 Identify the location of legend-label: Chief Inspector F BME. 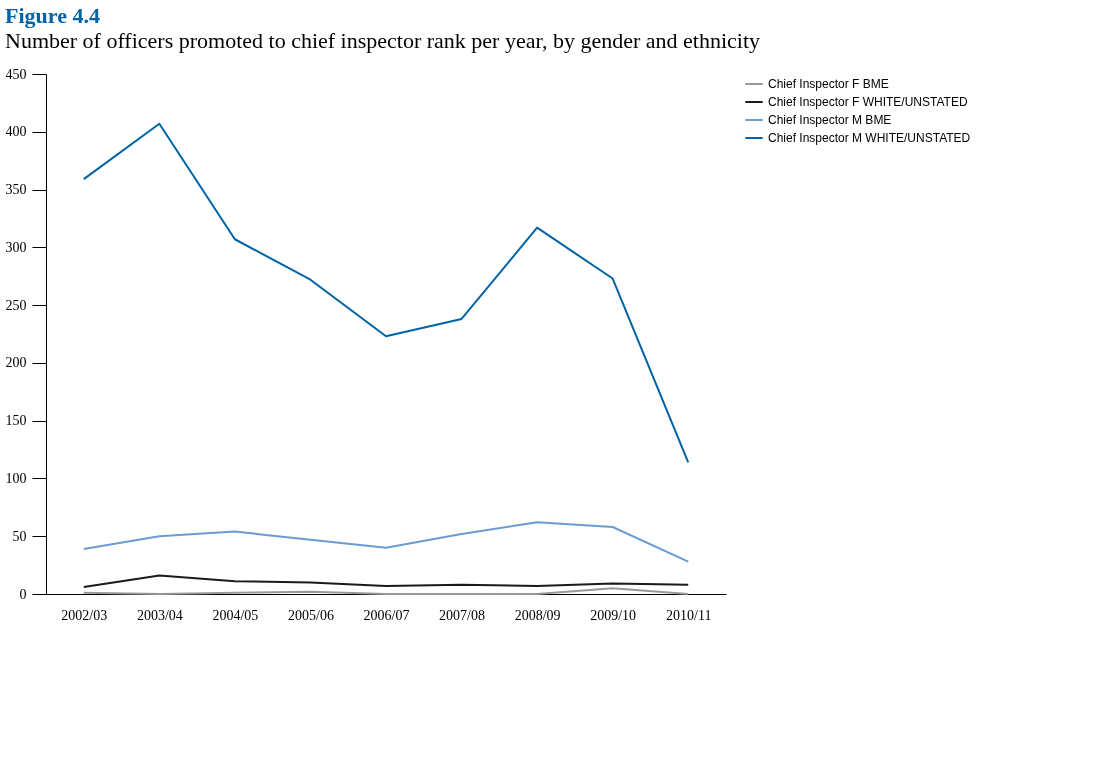
(828, 84).